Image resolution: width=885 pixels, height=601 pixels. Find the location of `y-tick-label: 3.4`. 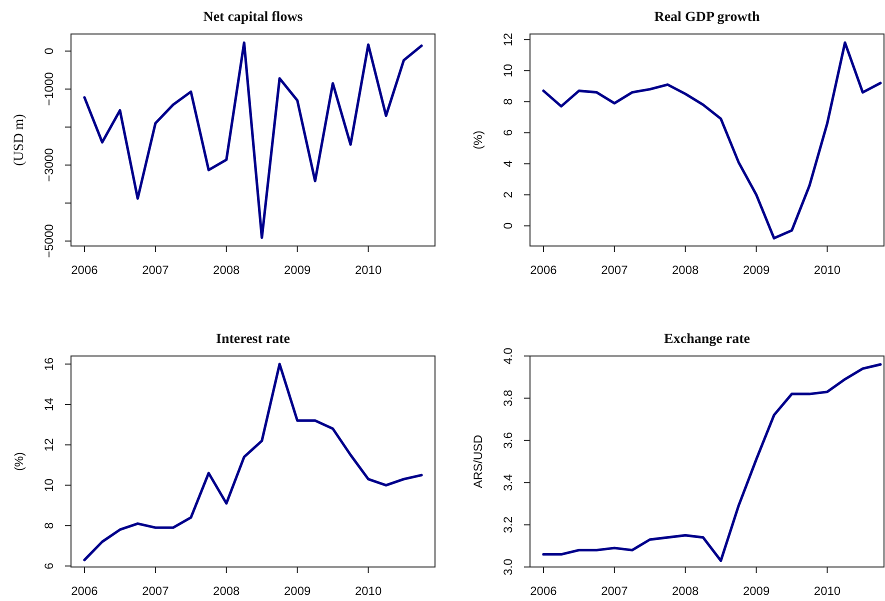

y-tick-label: 3.4 is located at coordinates (508, 482).